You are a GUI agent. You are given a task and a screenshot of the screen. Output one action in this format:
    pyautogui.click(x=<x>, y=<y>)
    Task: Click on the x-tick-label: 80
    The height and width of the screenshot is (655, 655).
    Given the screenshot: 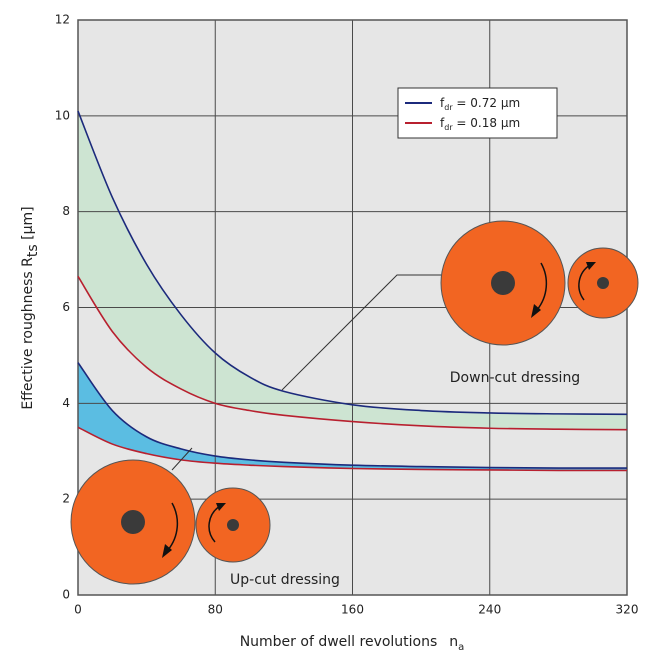 What is the action you would take?
    pyautogui.click(x=215, y=610)
    